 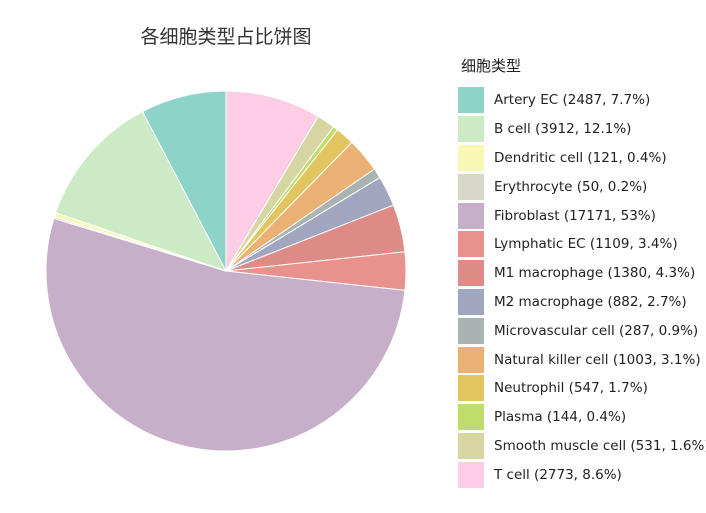 I want to click on legend-label: B cell (3912, 12.1%), so click(x=563, y=129).